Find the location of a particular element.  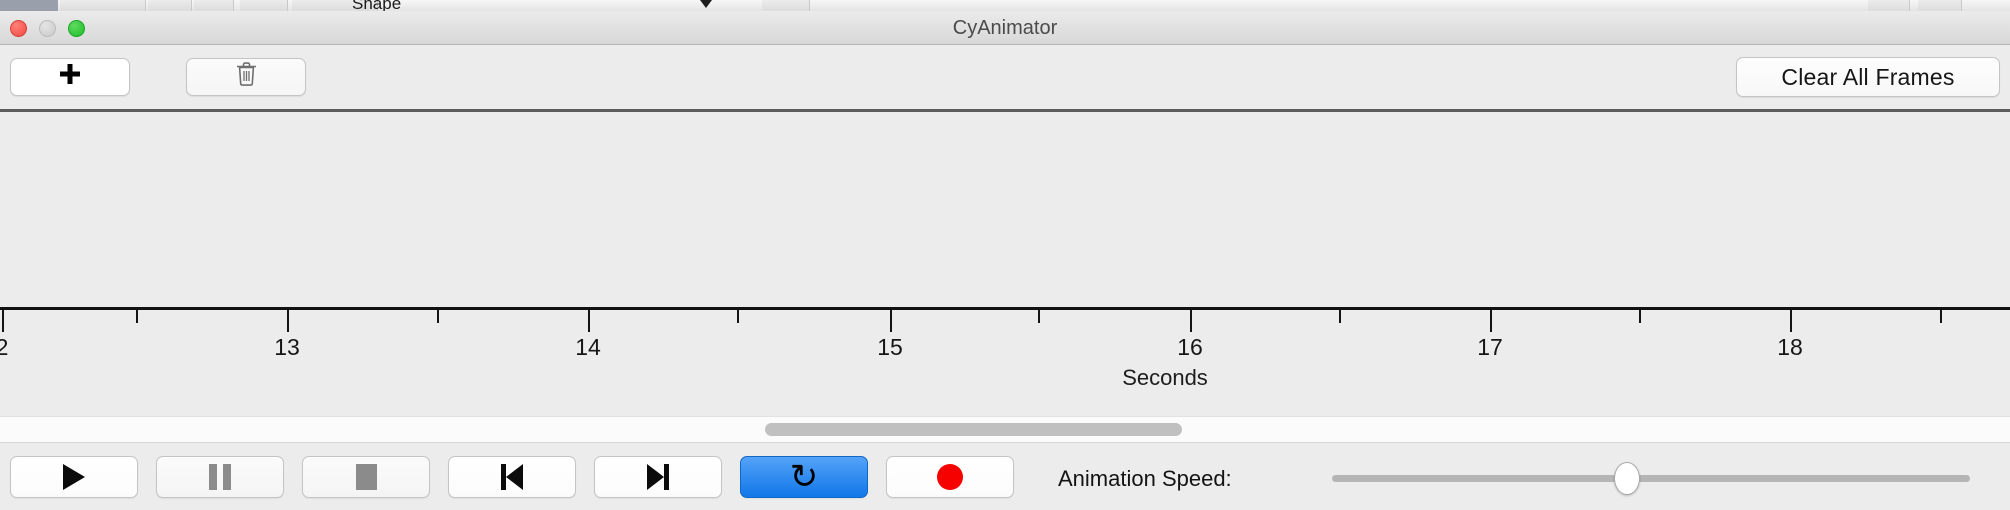

ruler-axis-title: Seconds is located at coordinates (1165, 377).